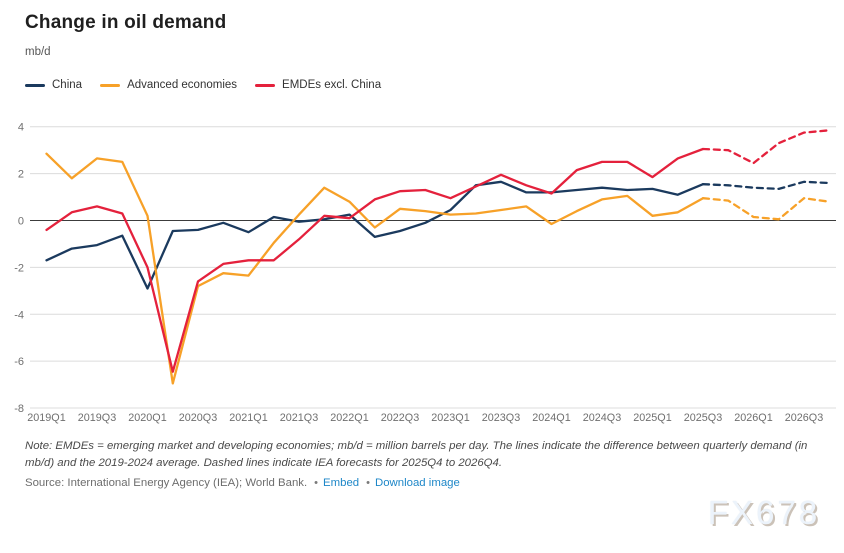 Image resolution: width=844 pixels, height=553 pixels. What do you see at coordinates (652, 418) in the screenshot?
I see `x-tick-label: 2025Q1` at bounding box center [652, 418].